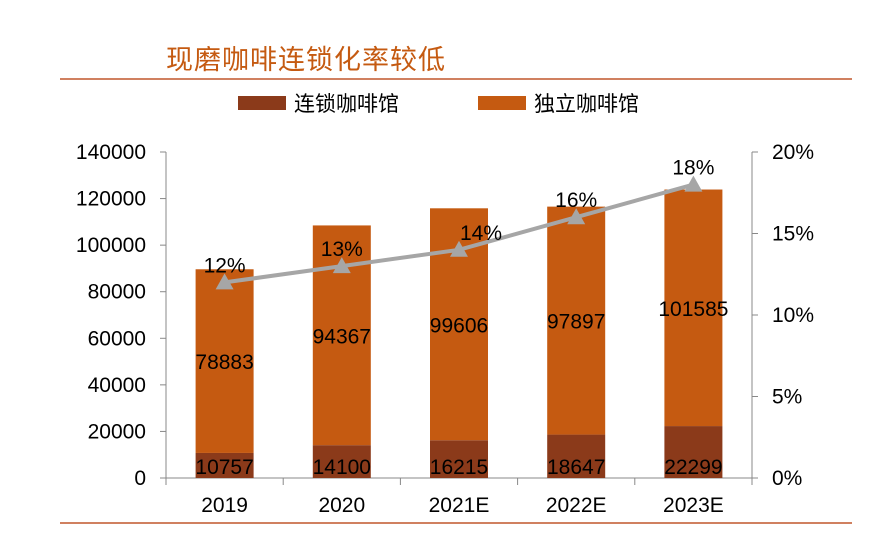  I want to click on bar-chain-label: 16215, so click(459, 467).